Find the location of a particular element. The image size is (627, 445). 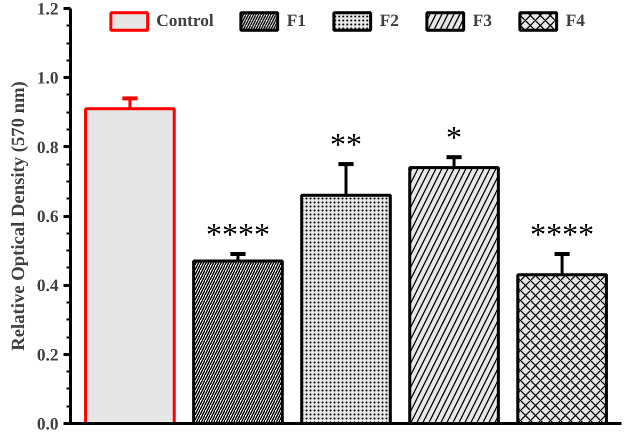

y-tick-label: 0.0 is located at coordinates (47, 424).